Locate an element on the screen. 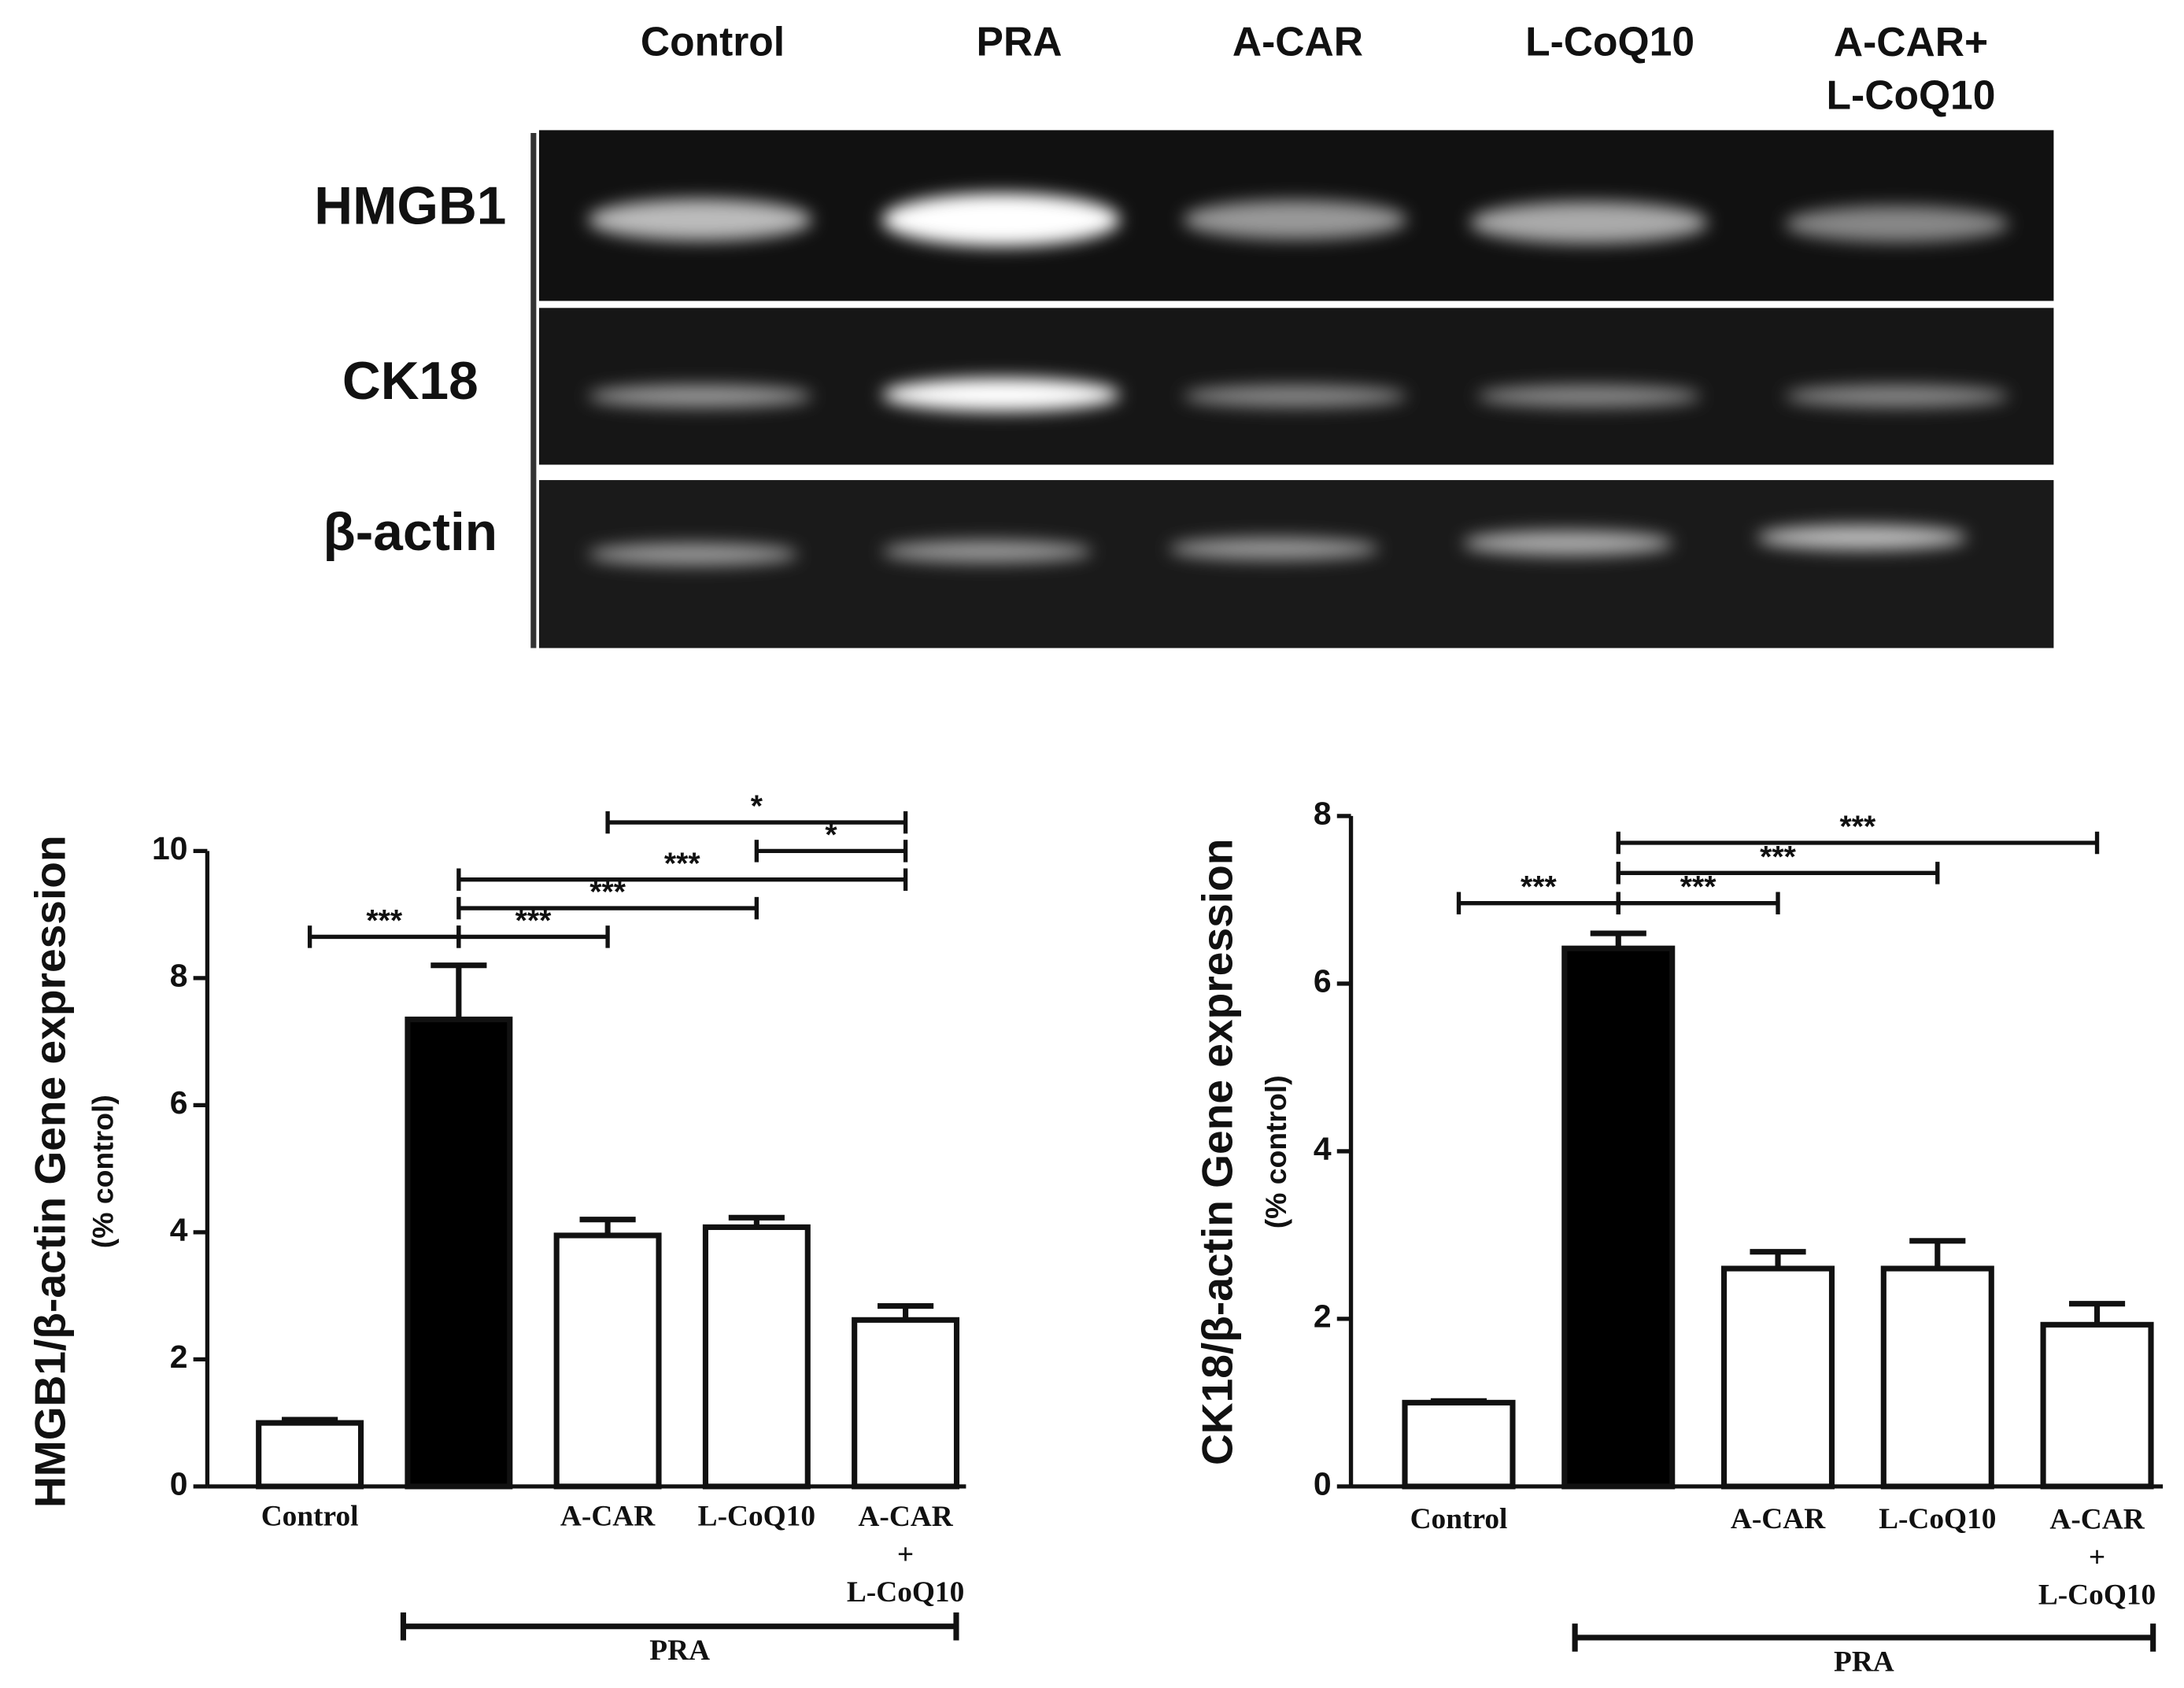 This screenshot has width=2184, height=1688. lane-label: PRA is located at coordinates (1019, 42).